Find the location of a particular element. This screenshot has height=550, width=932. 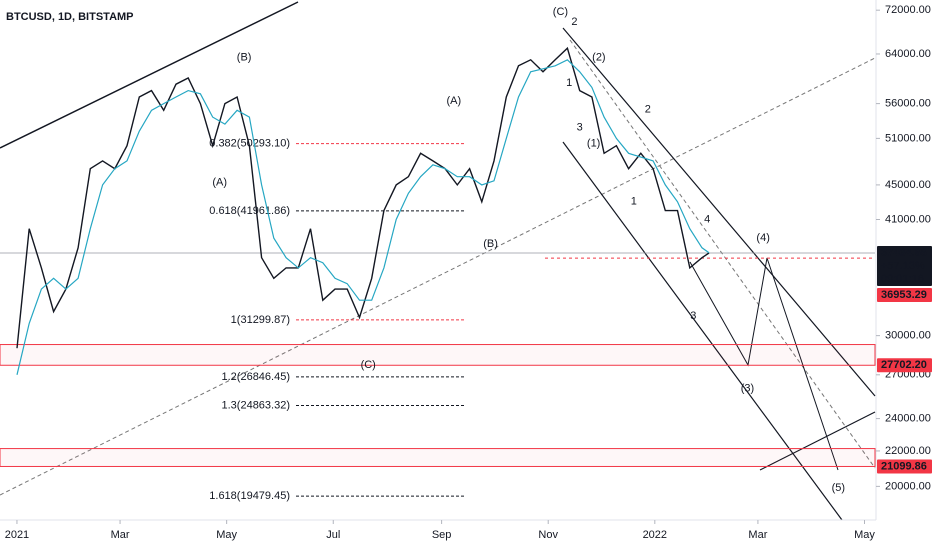

fib-label: 0.618(41961.86) is located at coordinates (249, 211).